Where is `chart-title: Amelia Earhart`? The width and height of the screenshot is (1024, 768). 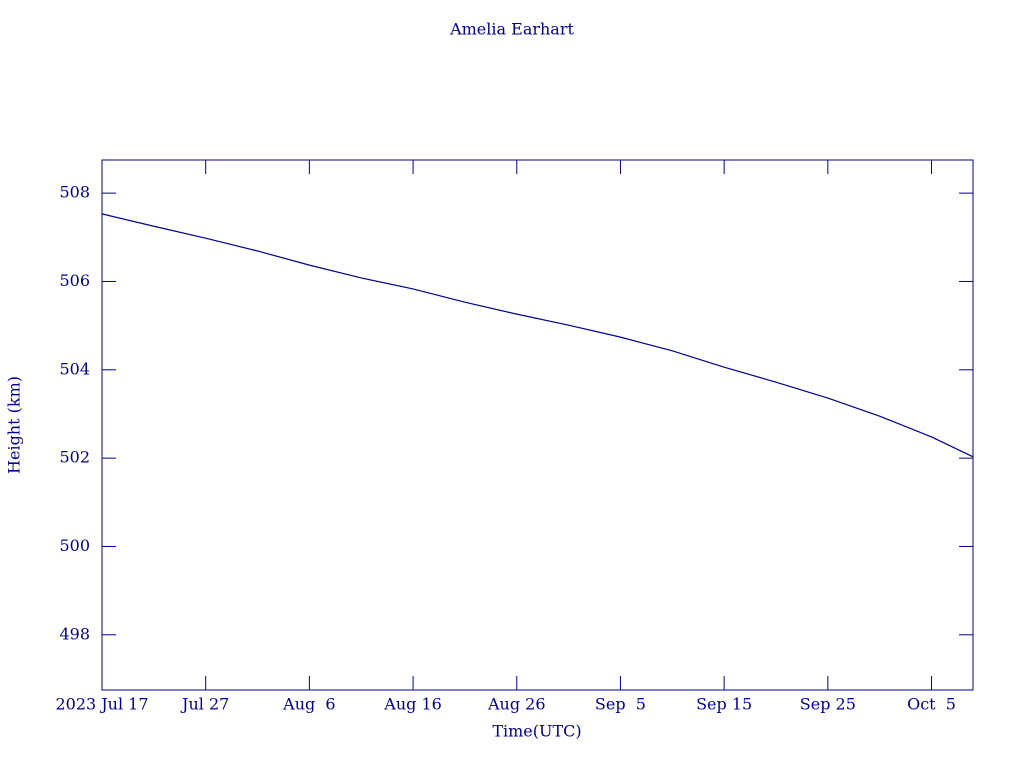
chart-title: Amelia Earhart is located at coordinates (511, 29).